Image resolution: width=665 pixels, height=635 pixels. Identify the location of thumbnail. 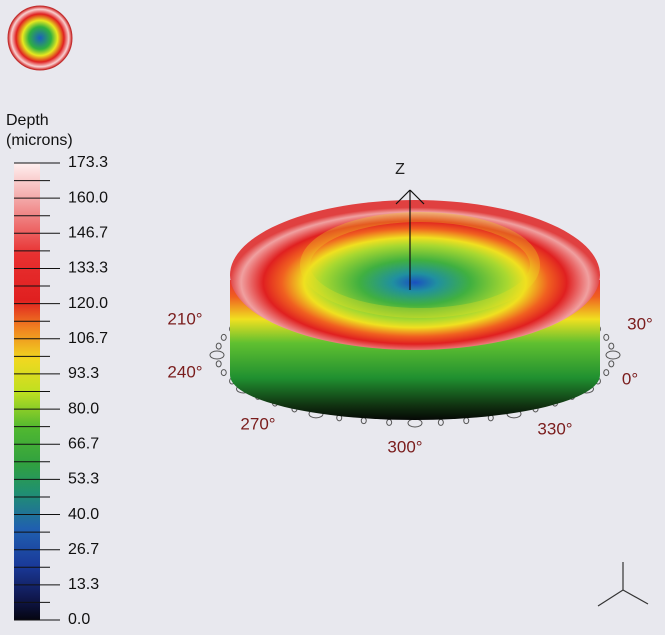
(40, 38).